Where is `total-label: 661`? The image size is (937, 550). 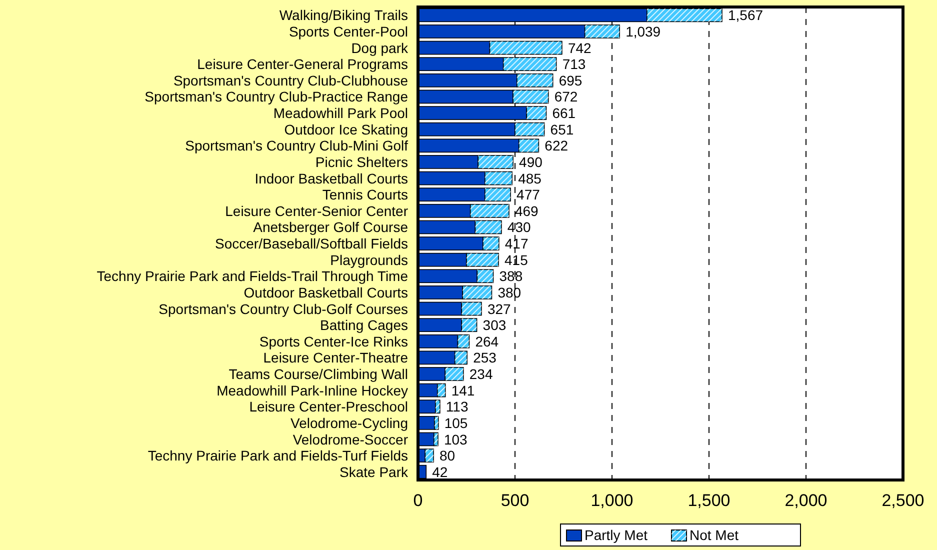 total-label: 661 is located at coordinates (564, 113).